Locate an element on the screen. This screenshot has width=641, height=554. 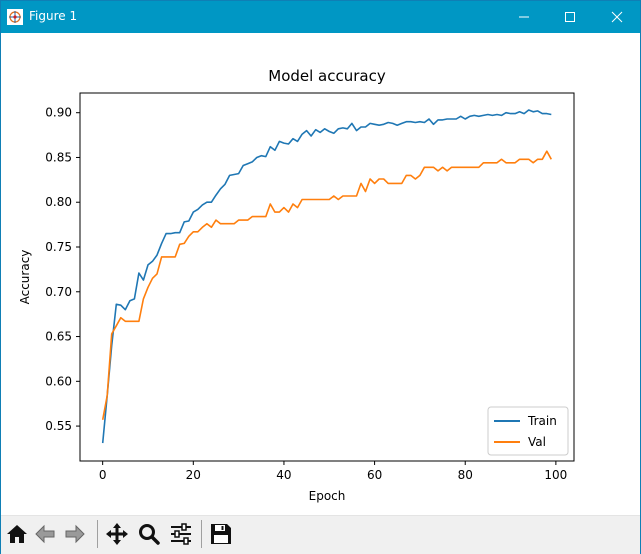
y-tick-label: 0.80 is located at coordinates (58, 202).